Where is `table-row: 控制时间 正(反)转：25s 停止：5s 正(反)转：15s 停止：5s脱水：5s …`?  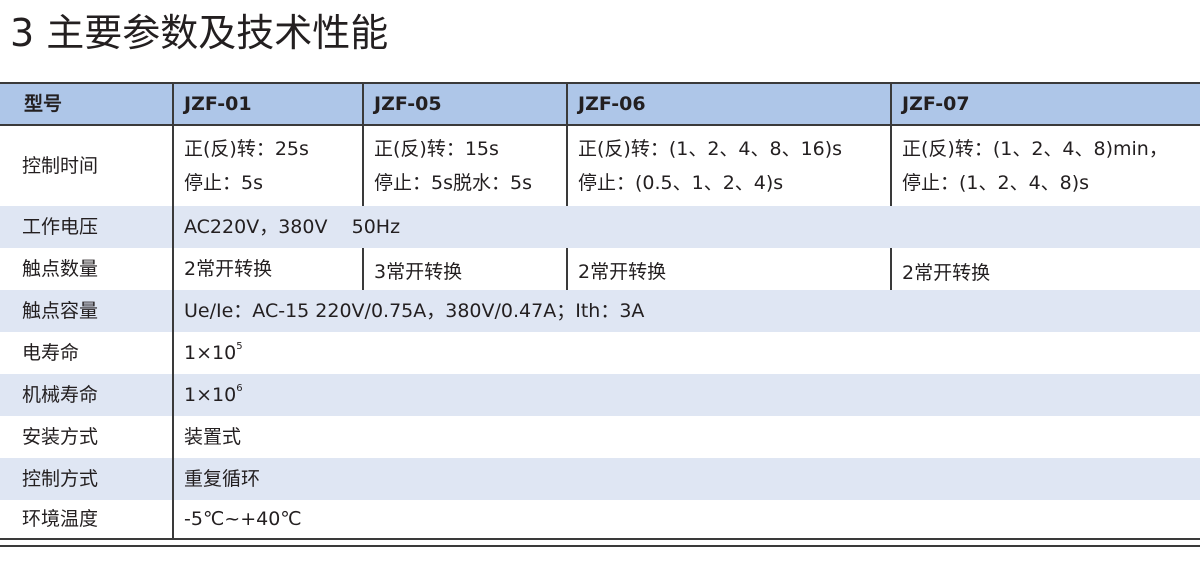
table-row: 控制时间 正(反)转：25s 停止：5s 正(反)转：15s 停止：5s脱水：5s … is located at coordinates (600, 166).